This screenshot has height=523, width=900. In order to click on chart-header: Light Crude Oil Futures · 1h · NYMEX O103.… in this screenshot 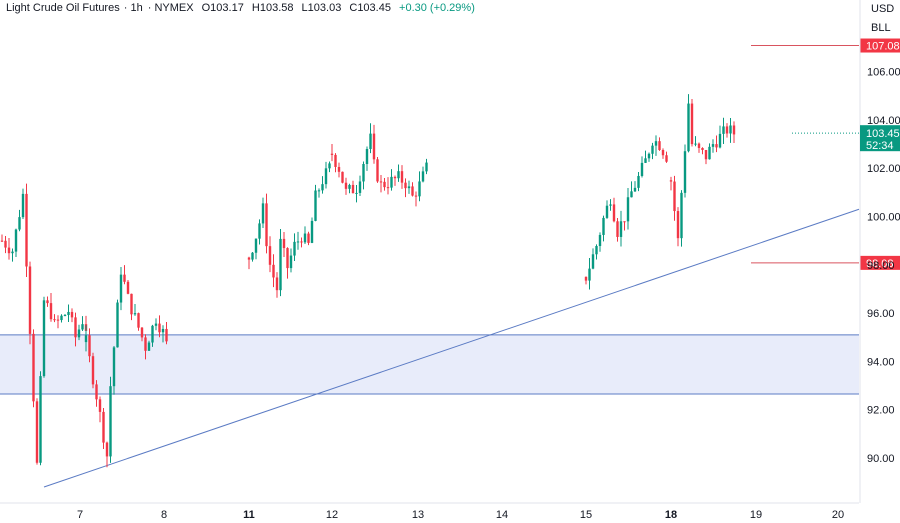, I will do `click(240, 8)`.